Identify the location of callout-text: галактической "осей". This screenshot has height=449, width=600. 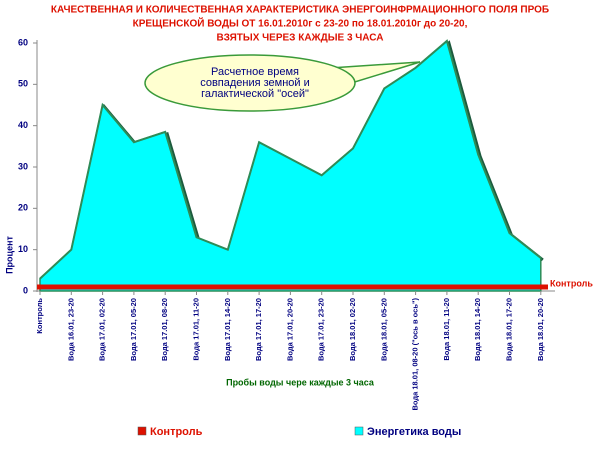
(255, 94).